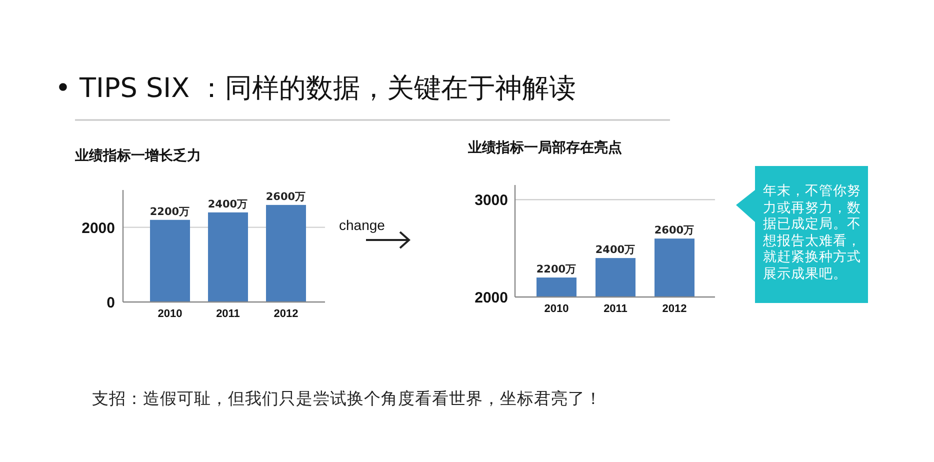 The width and height of the screenshot is (934, 462). I want to click on y-tick-label: 3000, so click(491, 201).